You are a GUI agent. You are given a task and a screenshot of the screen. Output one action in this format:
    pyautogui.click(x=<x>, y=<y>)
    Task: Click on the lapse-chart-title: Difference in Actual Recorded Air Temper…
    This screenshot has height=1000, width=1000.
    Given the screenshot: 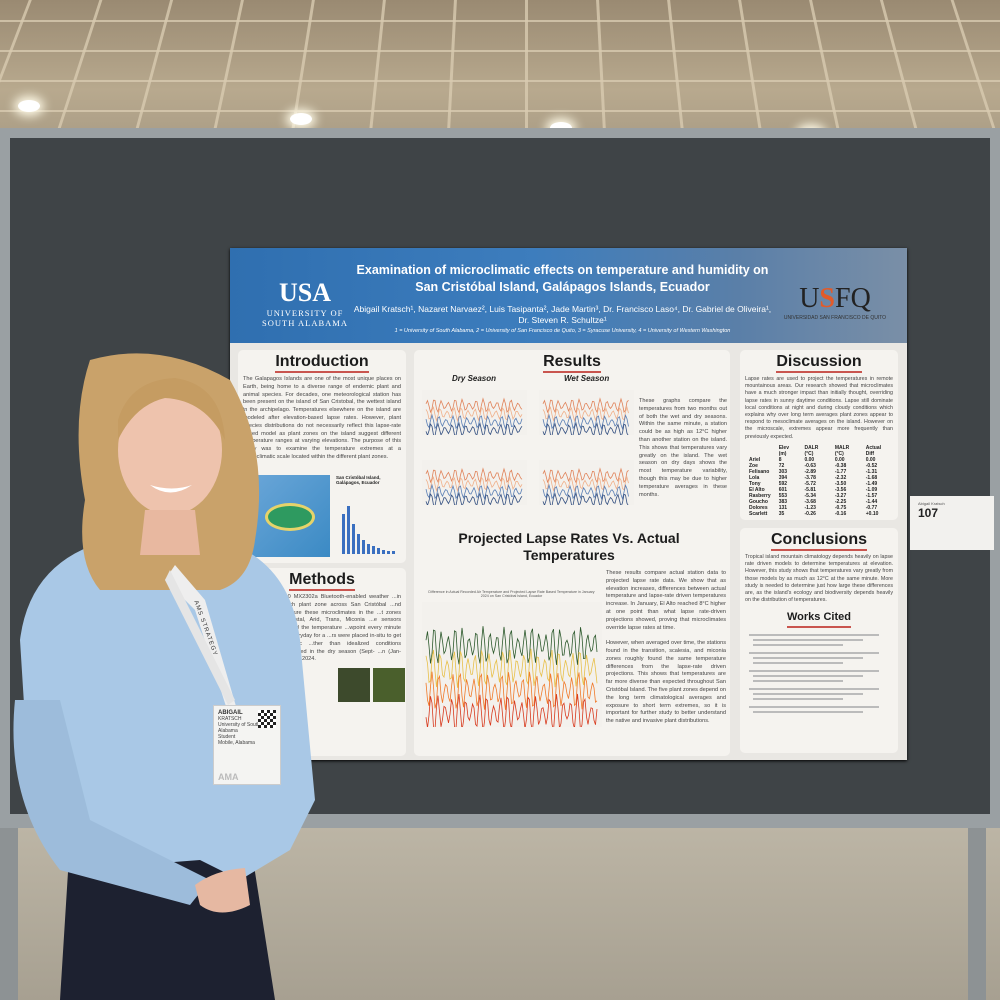 What is the action you would take?
    pyautogui.click(x=511, y=594)
    